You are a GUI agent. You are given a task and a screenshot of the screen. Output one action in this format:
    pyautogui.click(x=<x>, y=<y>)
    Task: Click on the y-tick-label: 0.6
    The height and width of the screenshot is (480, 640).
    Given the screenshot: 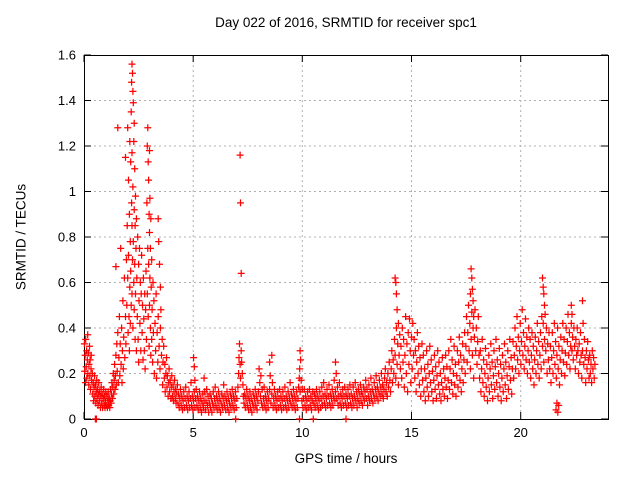 What is the action you would take?
    pyautogui.click(x=67, y=282)
    